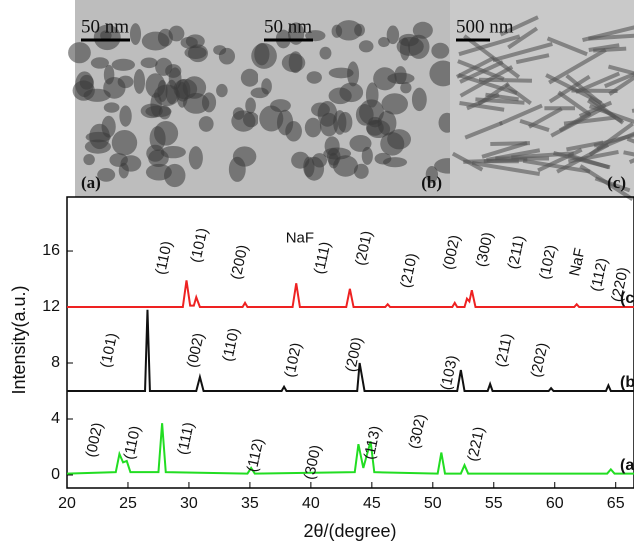  I want to click on peak-label: (201), so click(364, 248).